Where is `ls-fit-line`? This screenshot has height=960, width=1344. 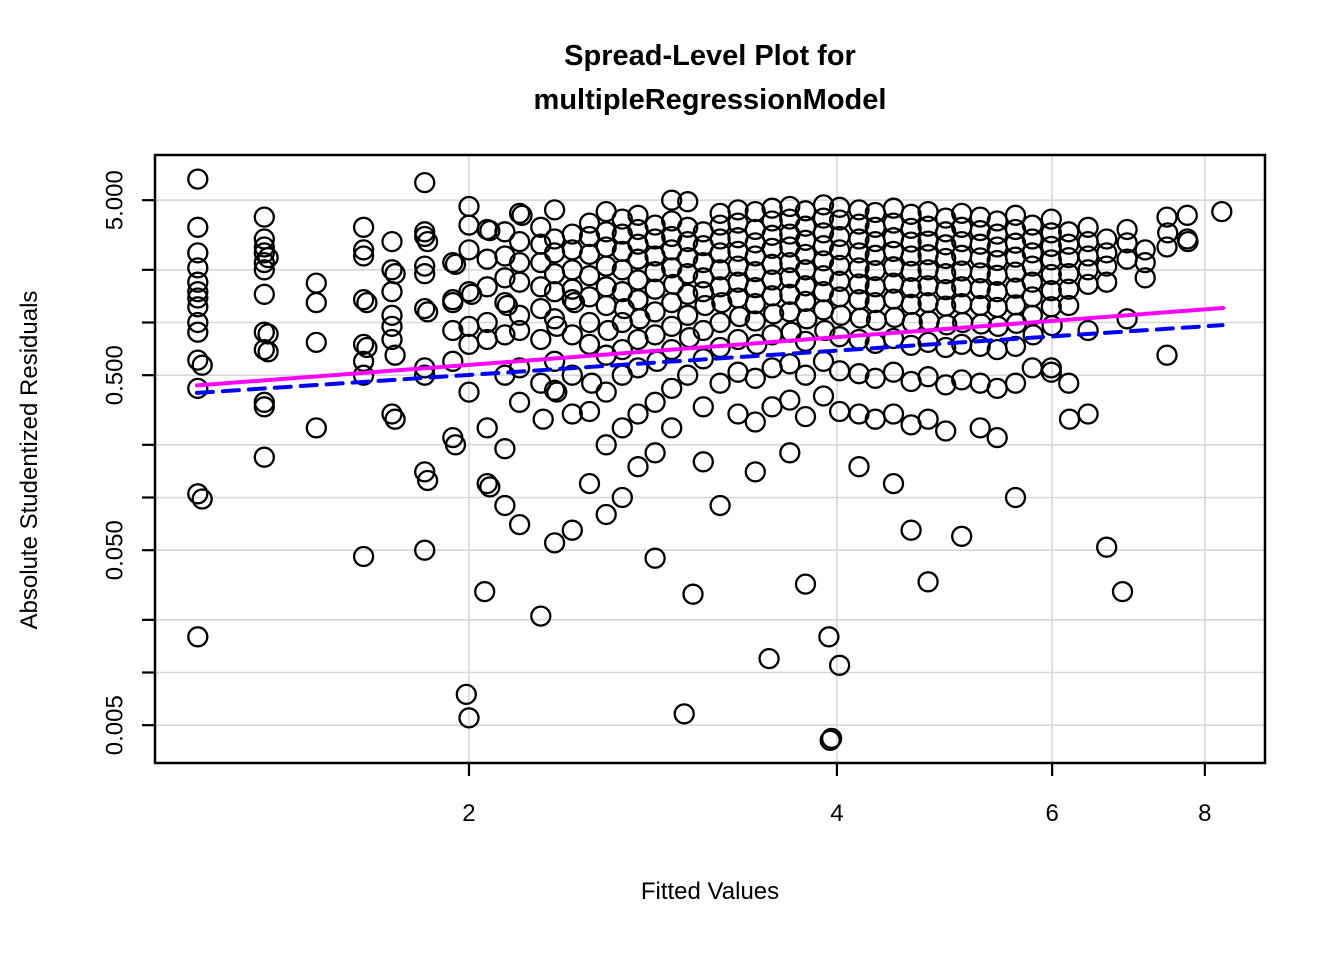 ls-fit-line is located at coordinates (709, 359).